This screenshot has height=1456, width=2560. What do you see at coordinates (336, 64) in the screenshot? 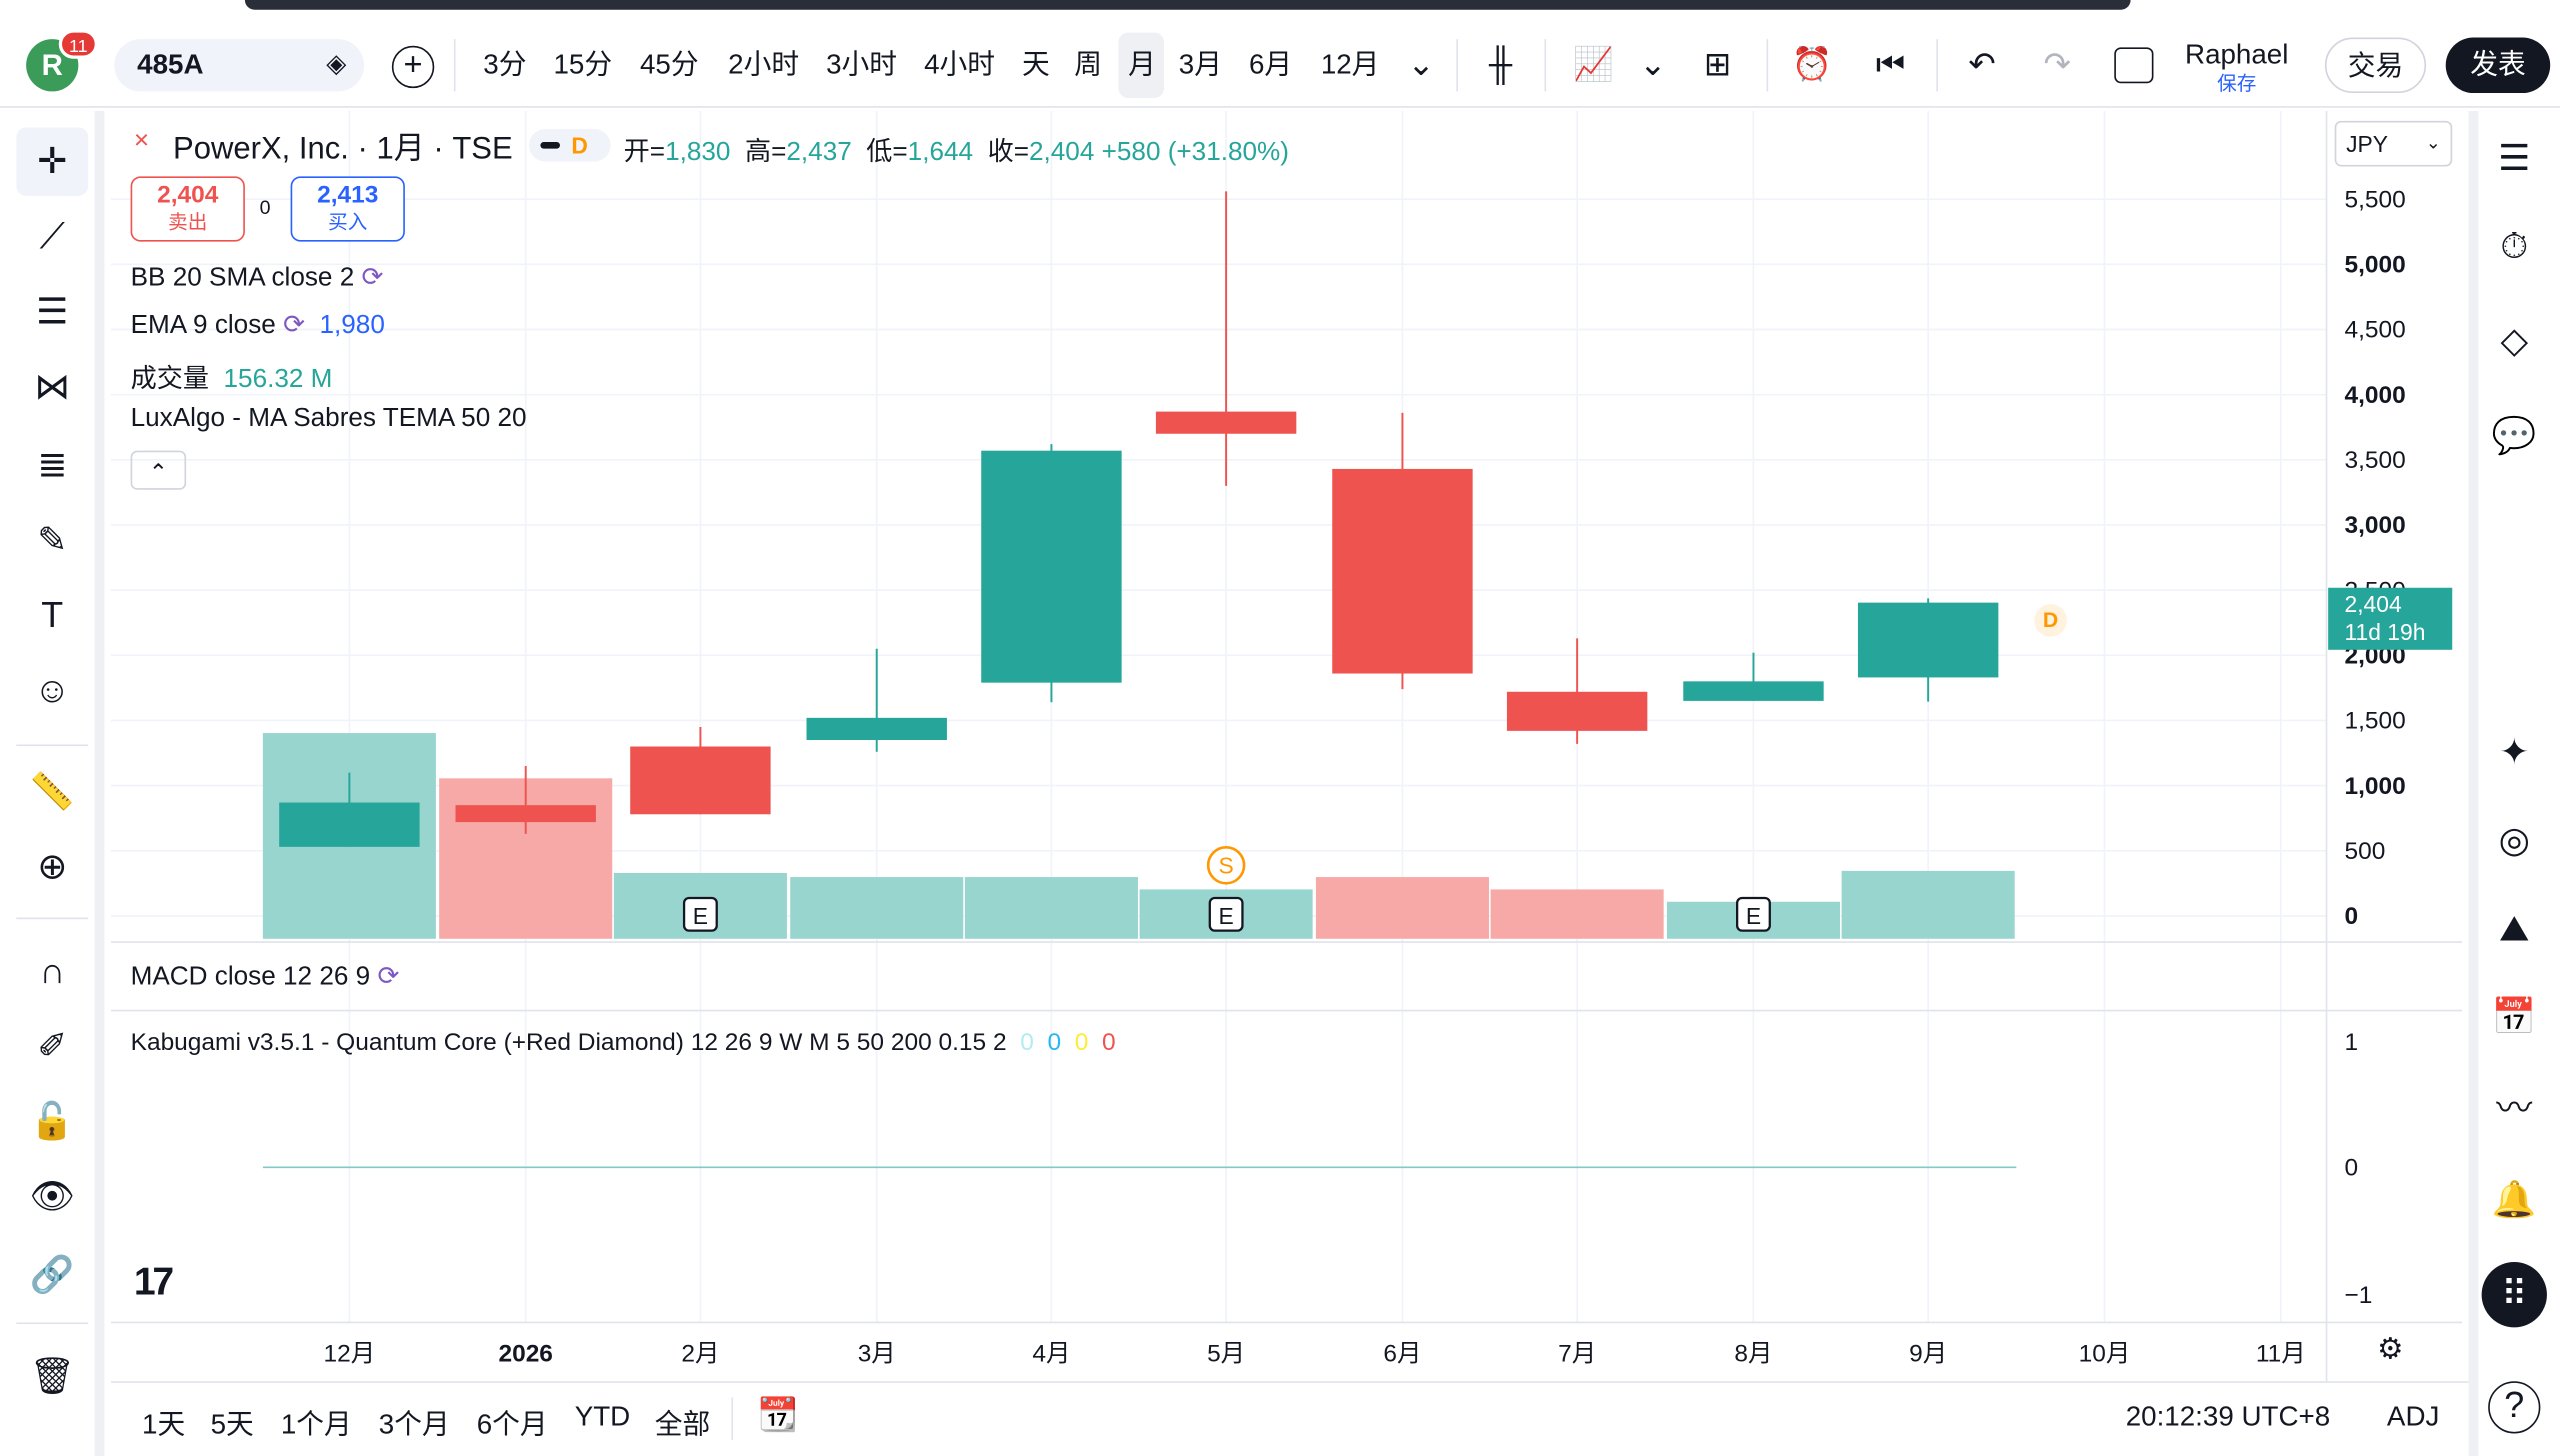
I see `diamond-icon: ◈` at bounding box center [336, 64].